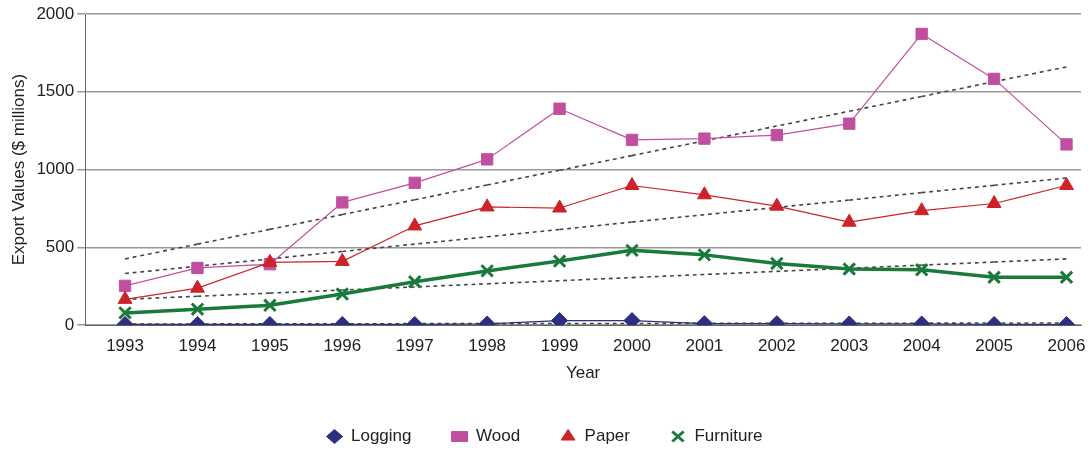  What do you see at coordinates (269, 346) in the screenshot?
I see `x-tick-label: 1995` at bounding box center [269, 346].